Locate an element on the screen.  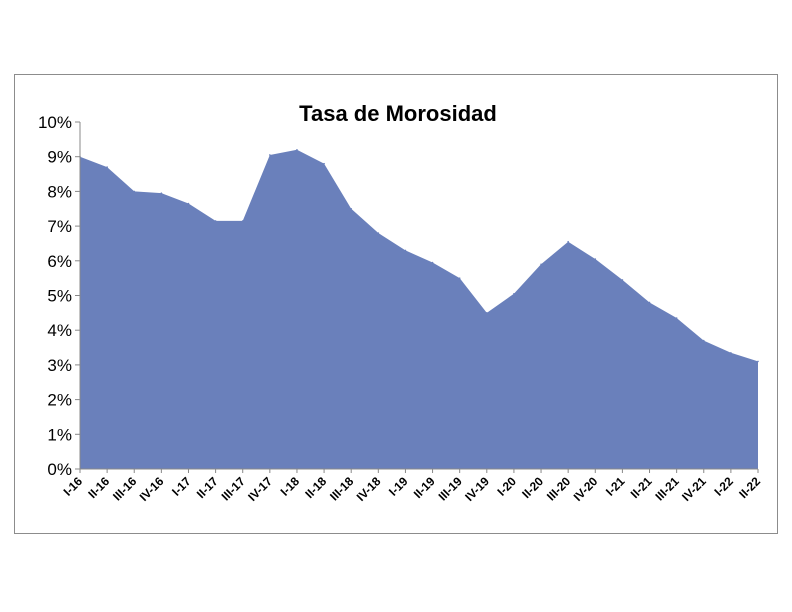
x-tick-label: IV-20 is located at coordinates (586, 489).